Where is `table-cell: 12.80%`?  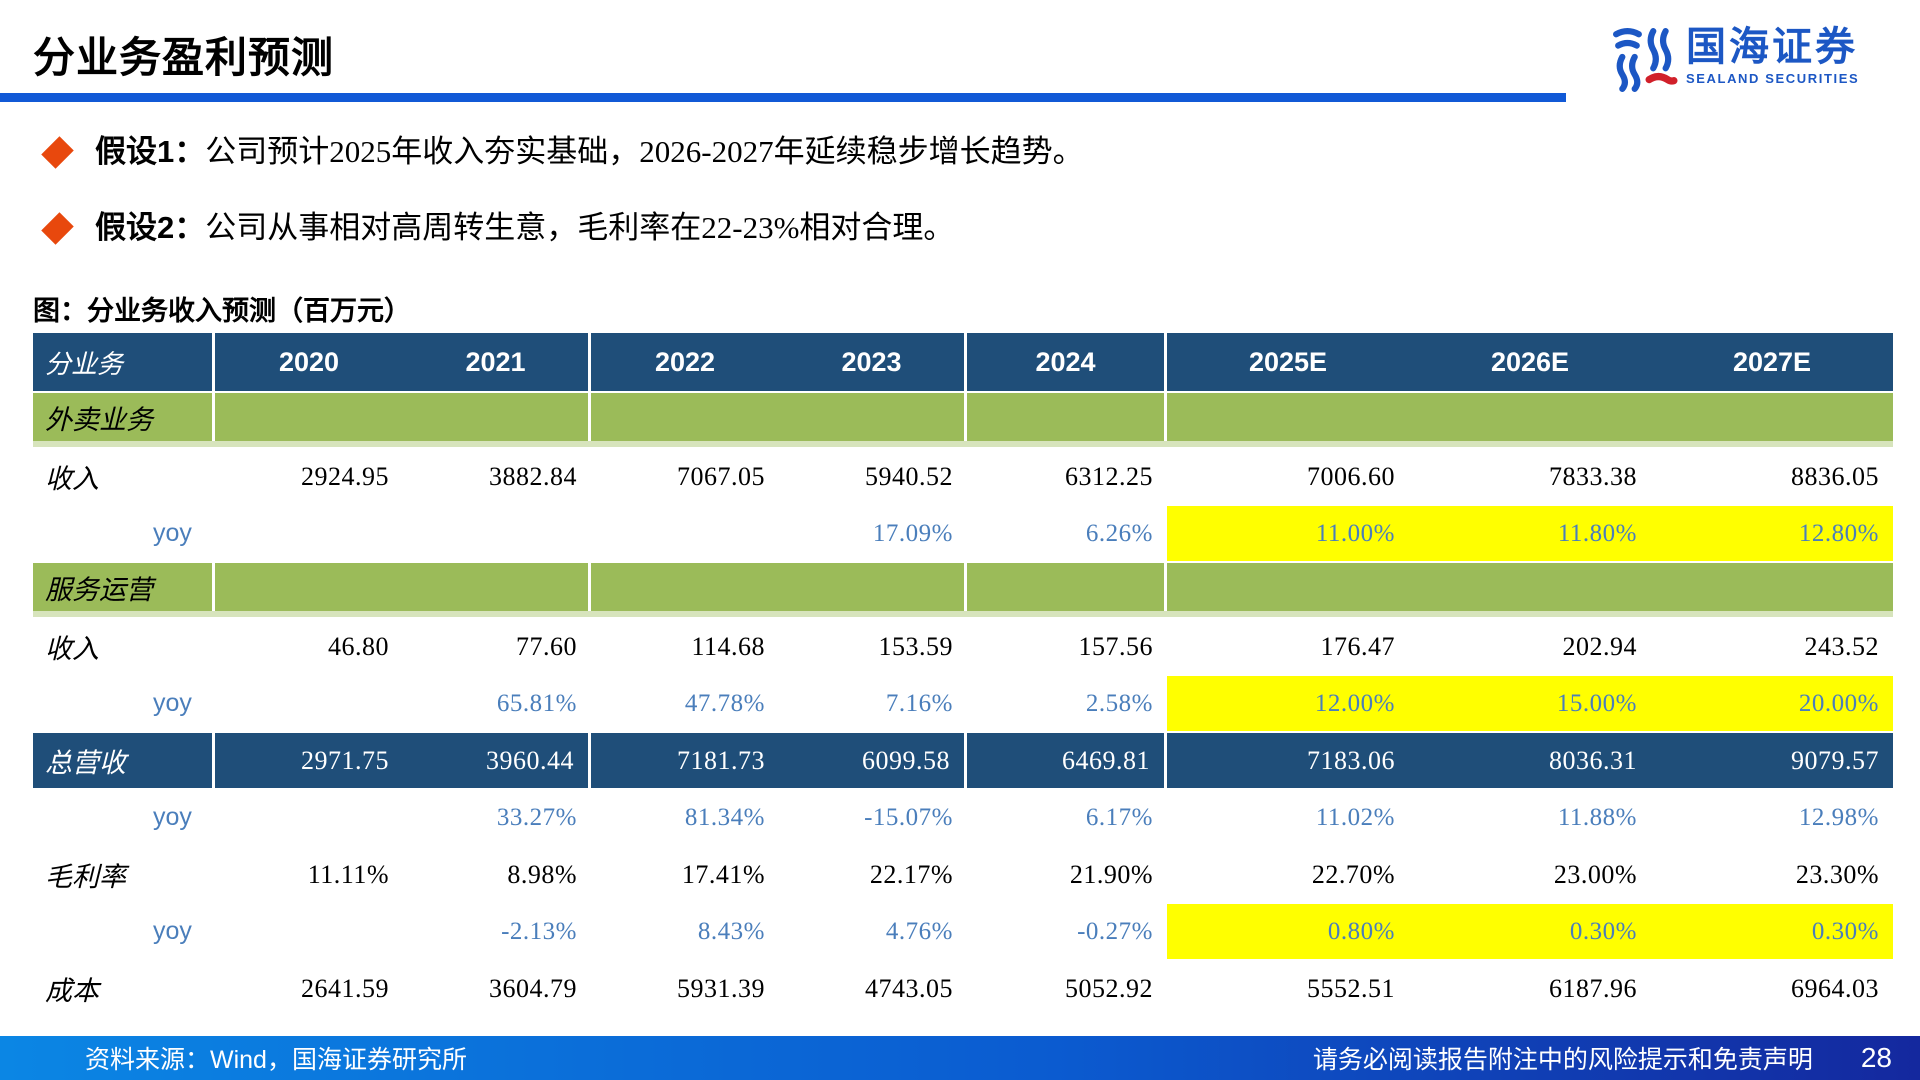 table-cell: 12.80% is located at coordinates (1772, 533).